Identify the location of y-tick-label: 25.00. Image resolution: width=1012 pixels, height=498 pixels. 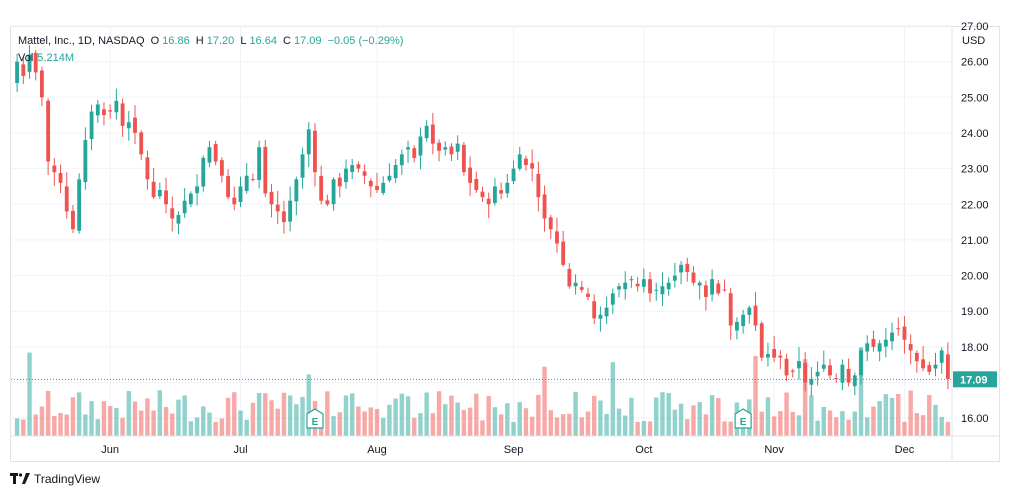
(975, 98).